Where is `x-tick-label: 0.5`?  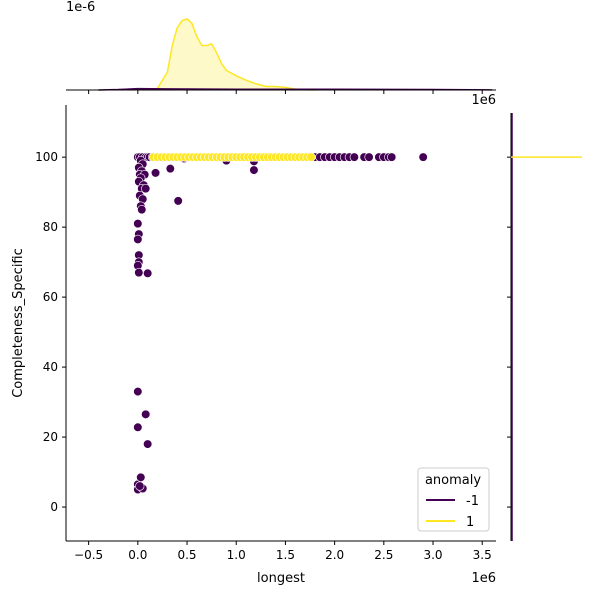
x-tick-label: 0.5 is located at coordinates (186, 555).